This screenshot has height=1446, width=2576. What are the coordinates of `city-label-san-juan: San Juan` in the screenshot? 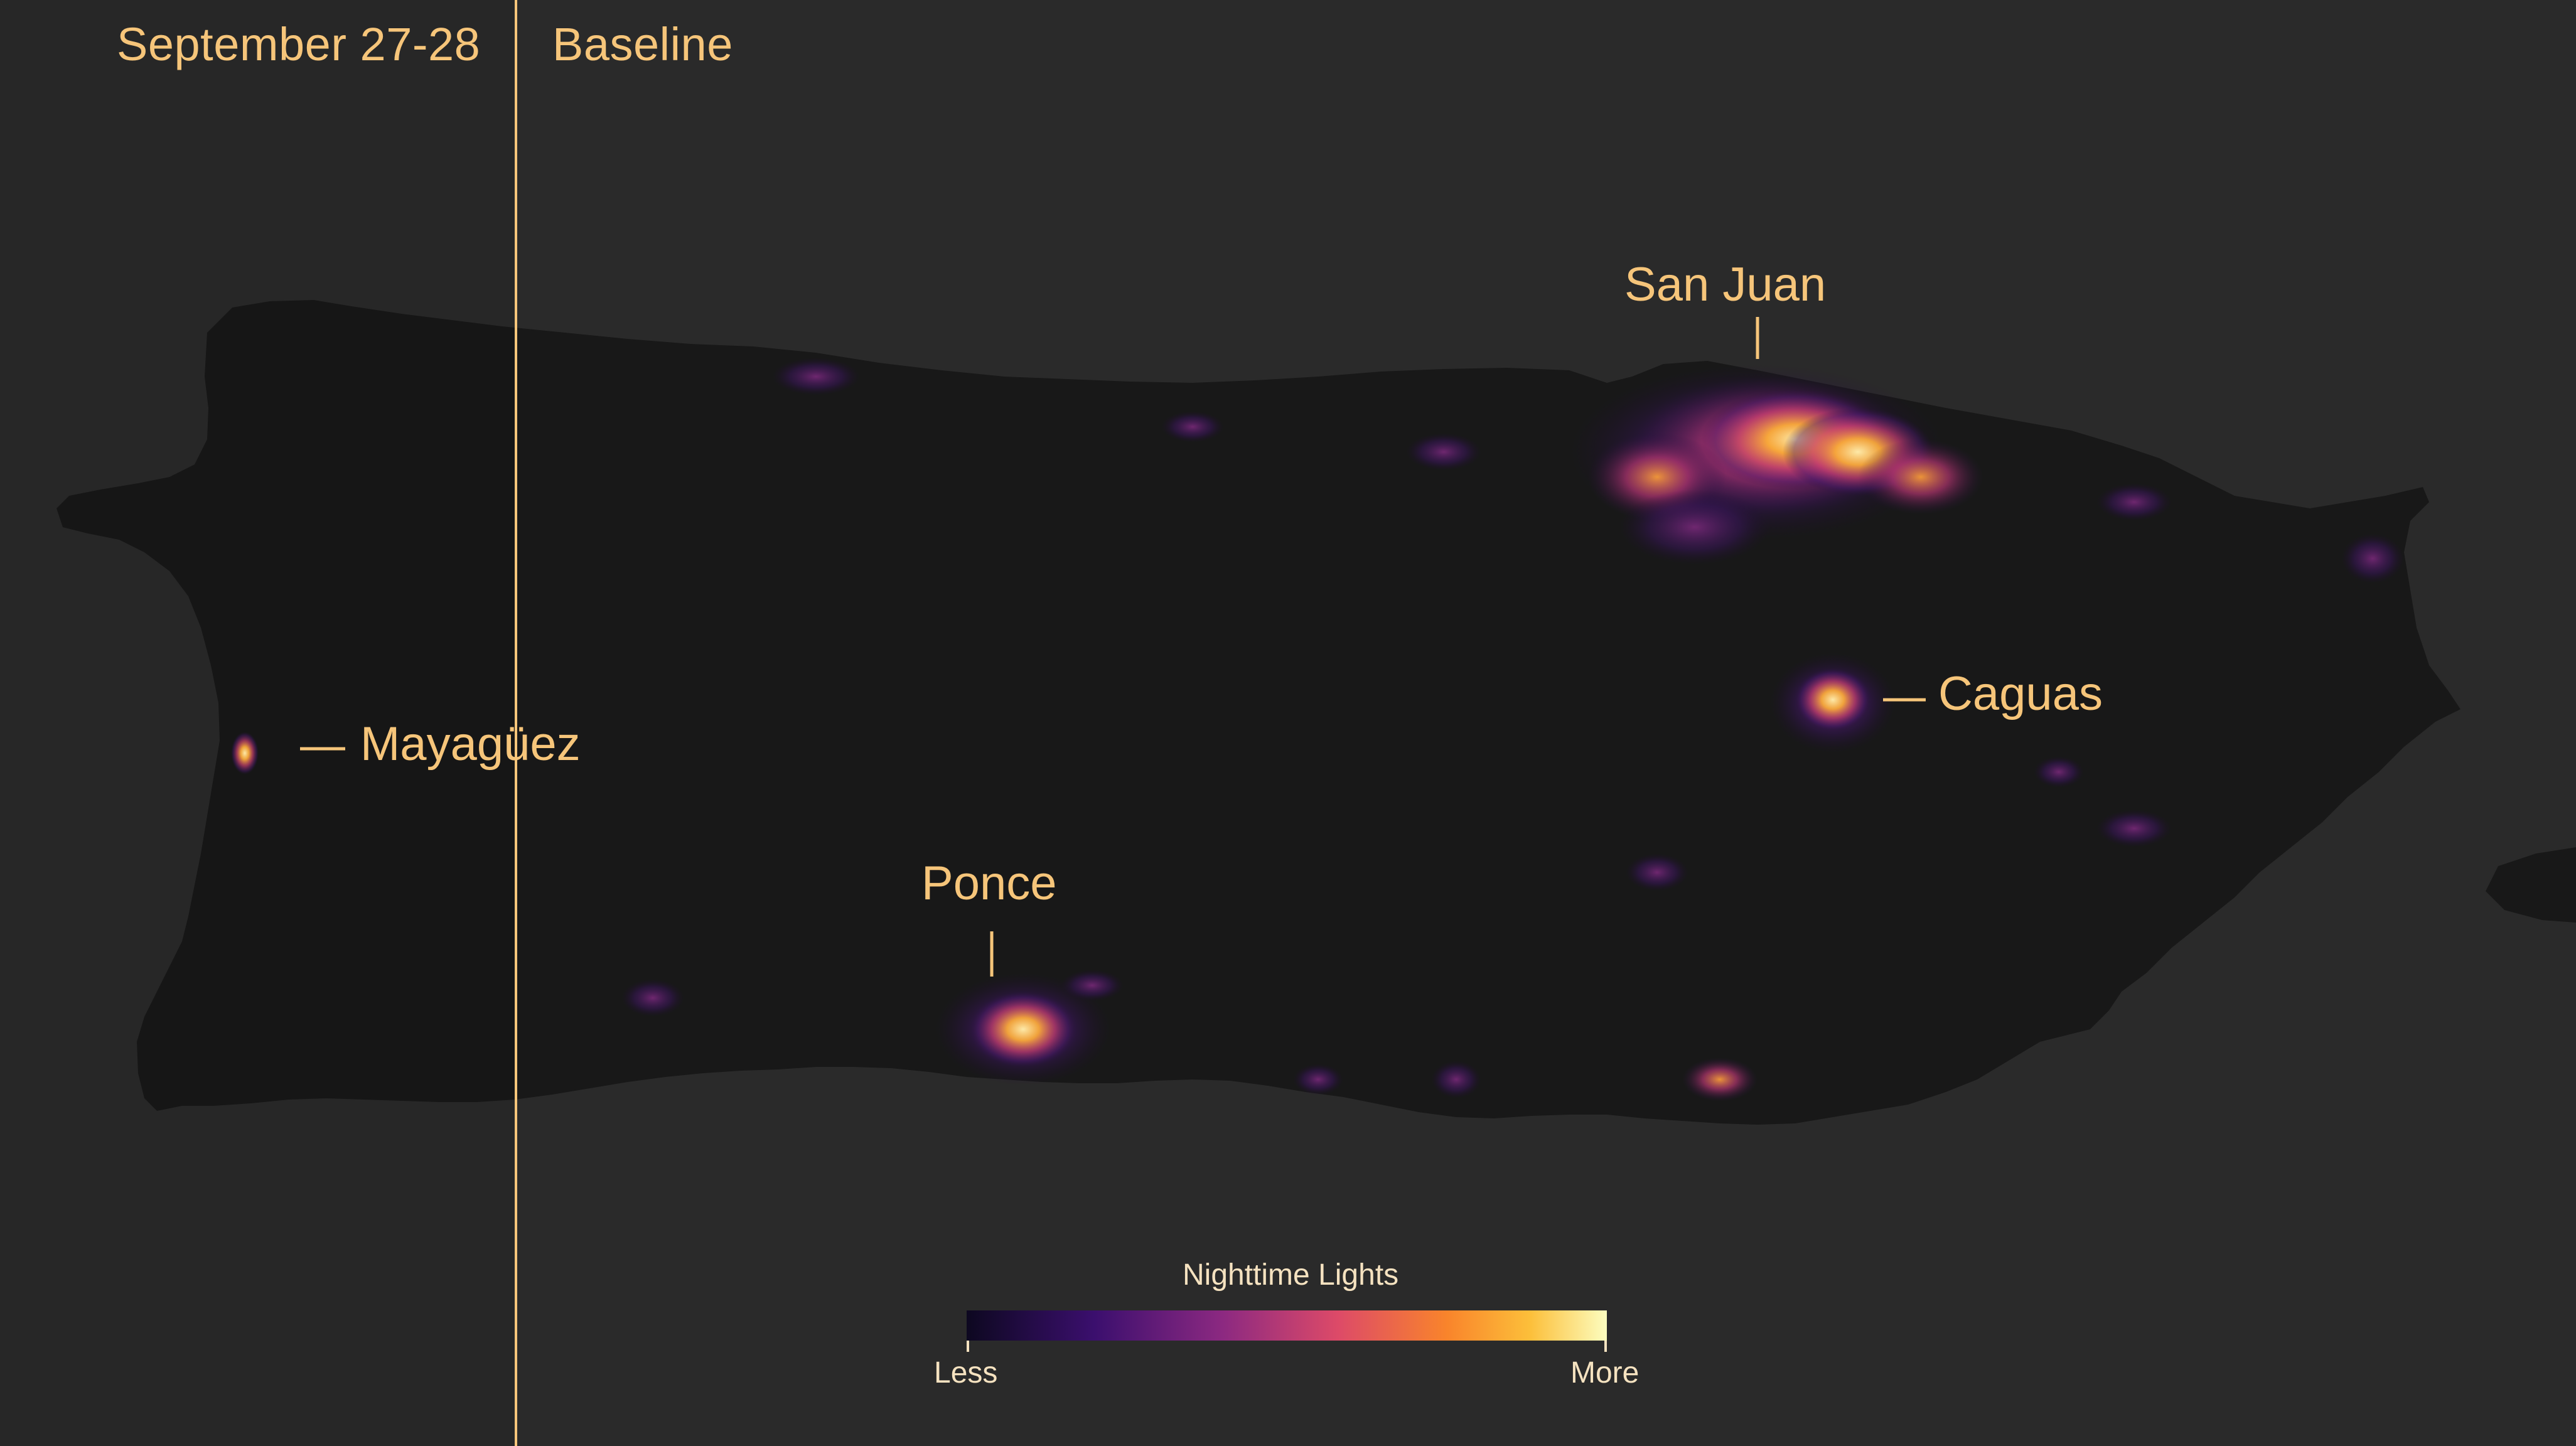 It's located at (1725, 284).